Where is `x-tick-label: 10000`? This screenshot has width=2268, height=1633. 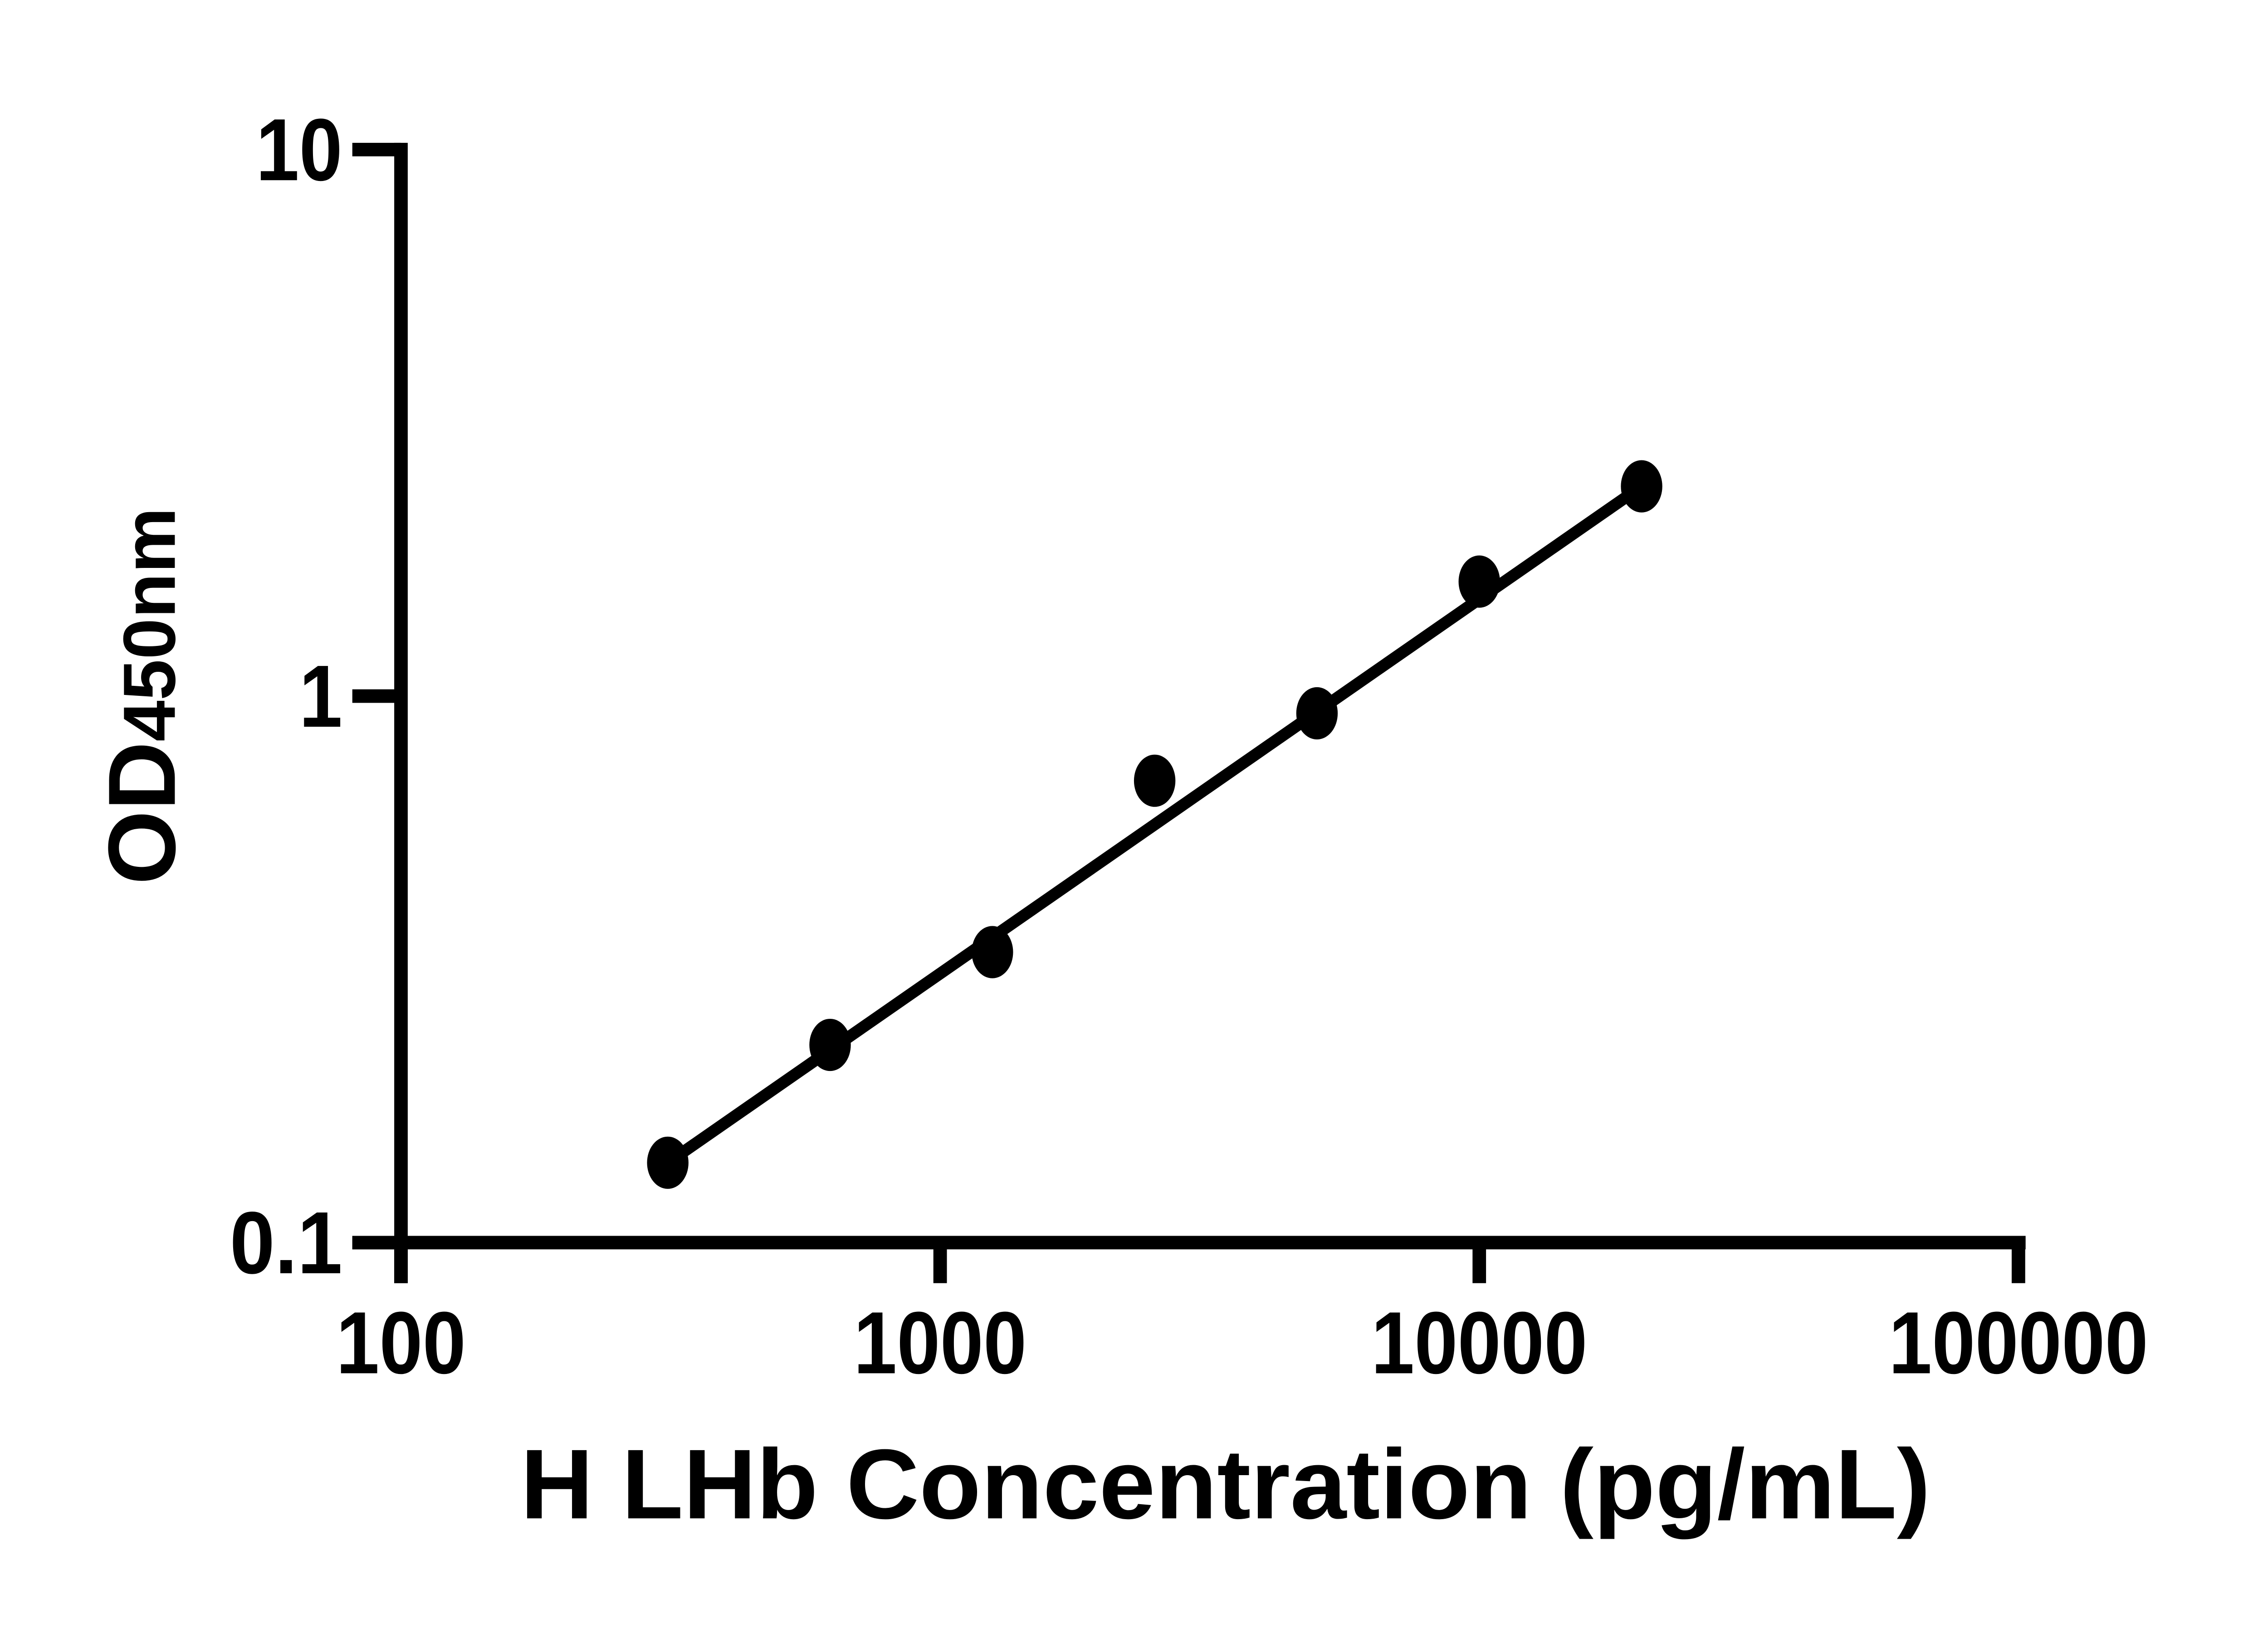 x-tick-label: 10000 is located at coordinates (1480, 1343).